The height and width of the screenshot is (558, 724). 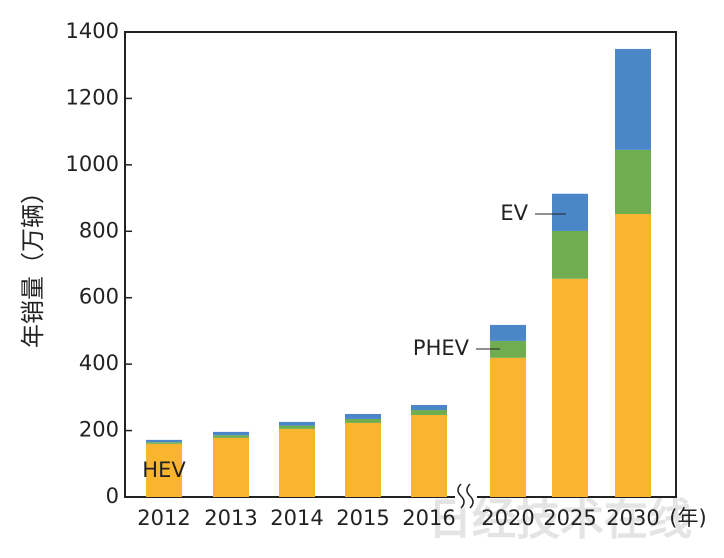 I want to click on series-label: HEV, so click(x=164, y=470).